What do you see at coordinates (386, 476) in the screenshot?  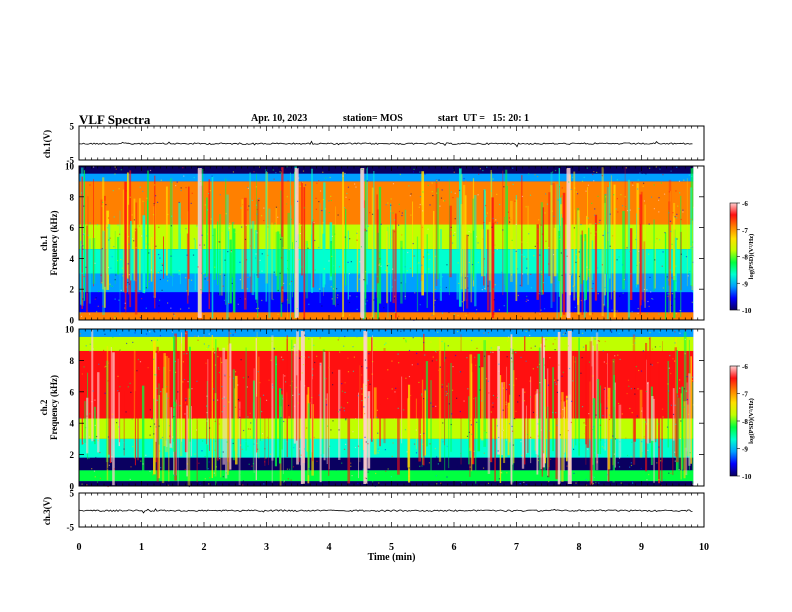 I see `psd-band` at bounding box center [386, 476].